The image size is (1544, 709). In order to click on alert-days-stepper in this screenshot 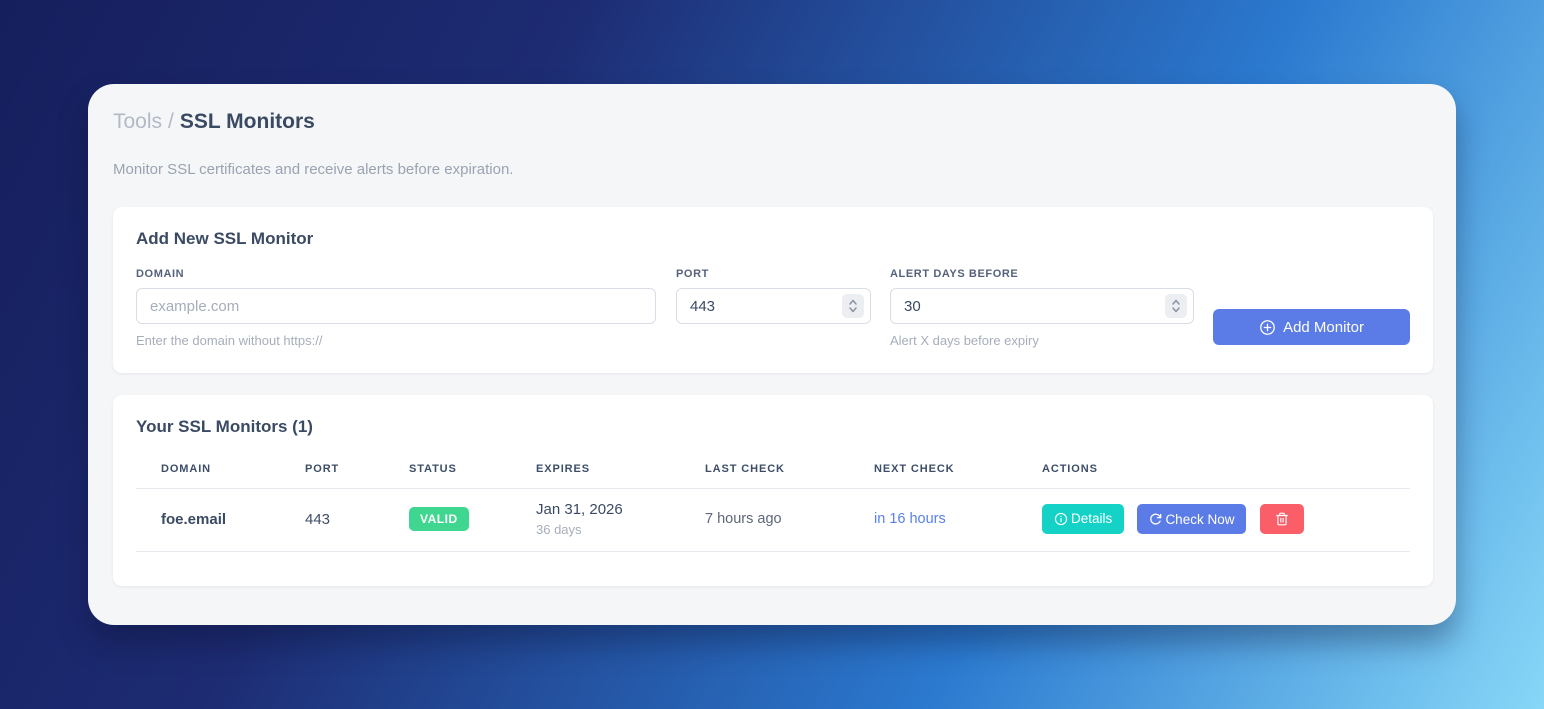, I will do `click(1176, 306)`.